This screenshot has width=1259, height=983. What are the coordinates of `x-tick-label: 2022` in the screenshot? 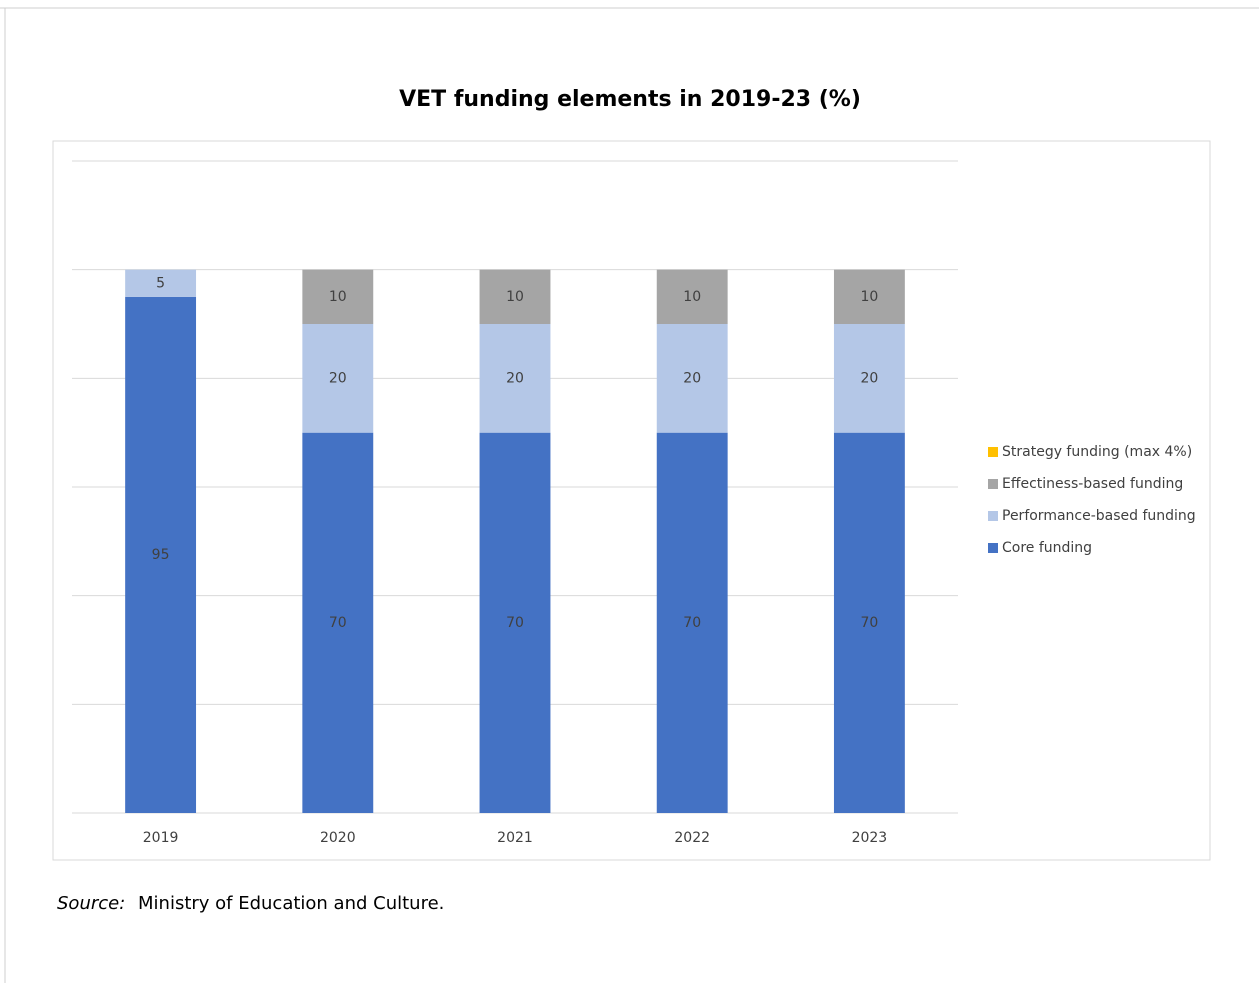 It's located at (692, 838).